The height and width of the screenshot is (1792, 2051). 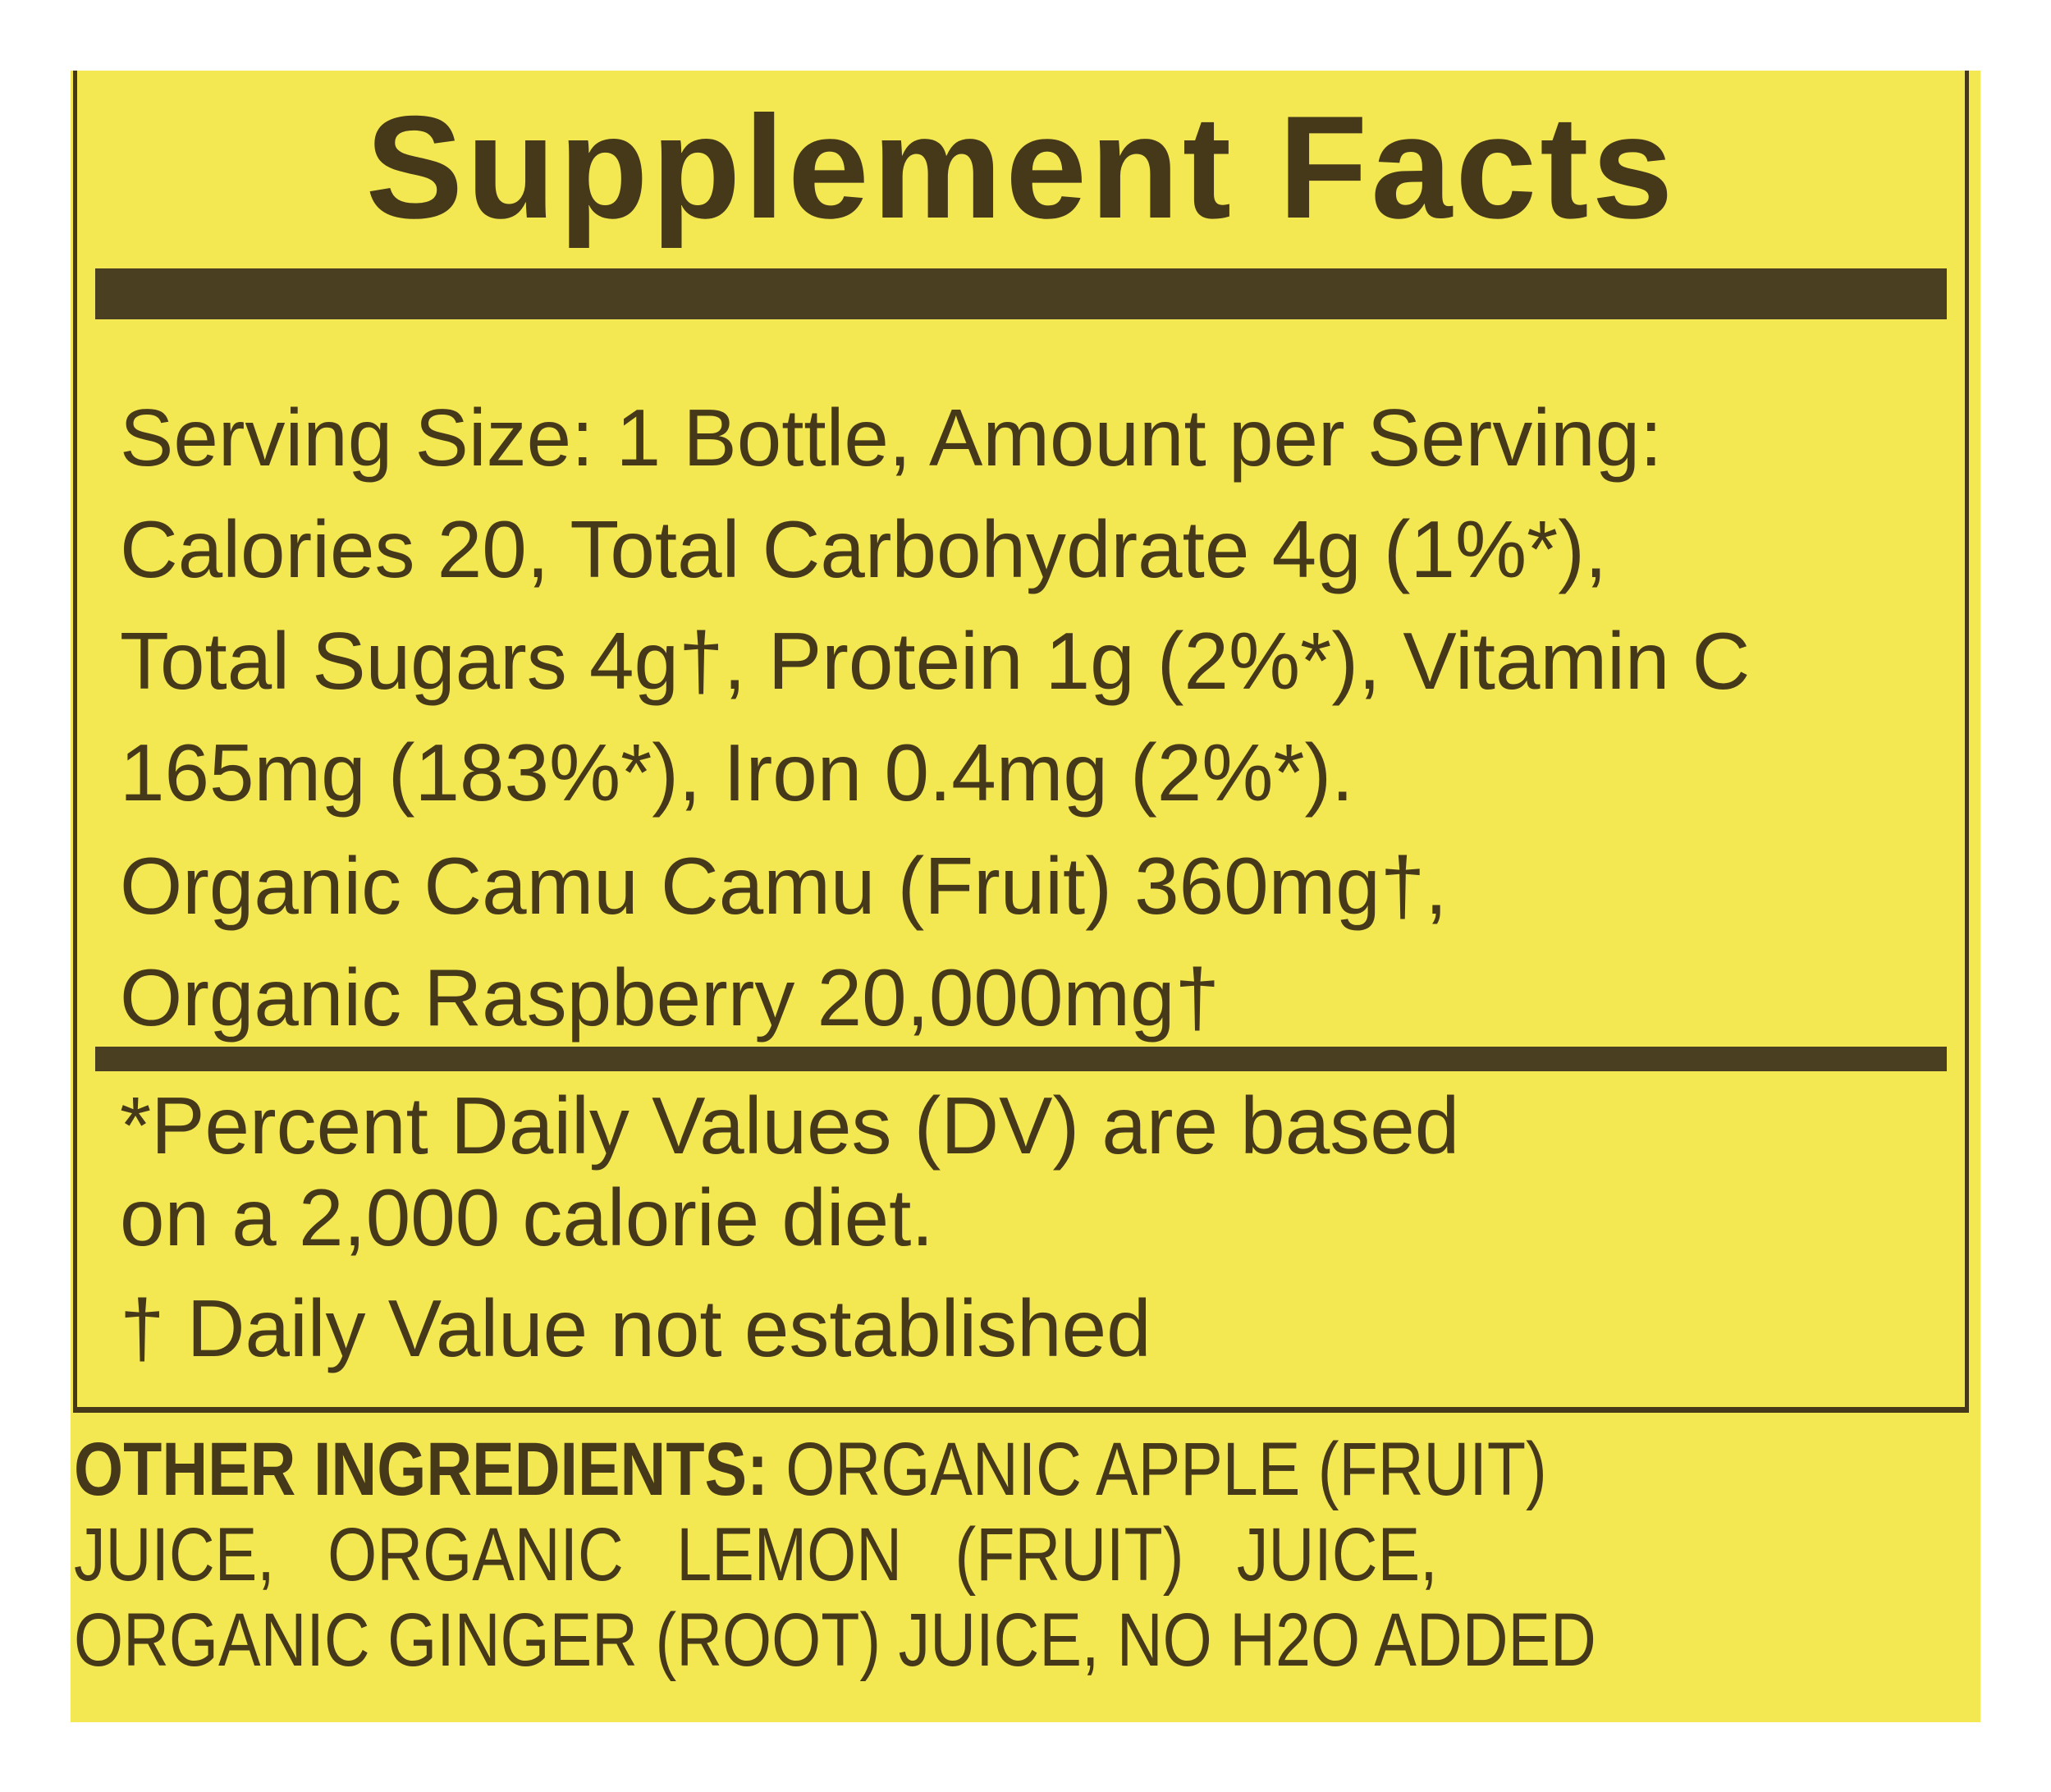 I want to click on panel-title: Supplement Facts, so click(x=1021, y=167).